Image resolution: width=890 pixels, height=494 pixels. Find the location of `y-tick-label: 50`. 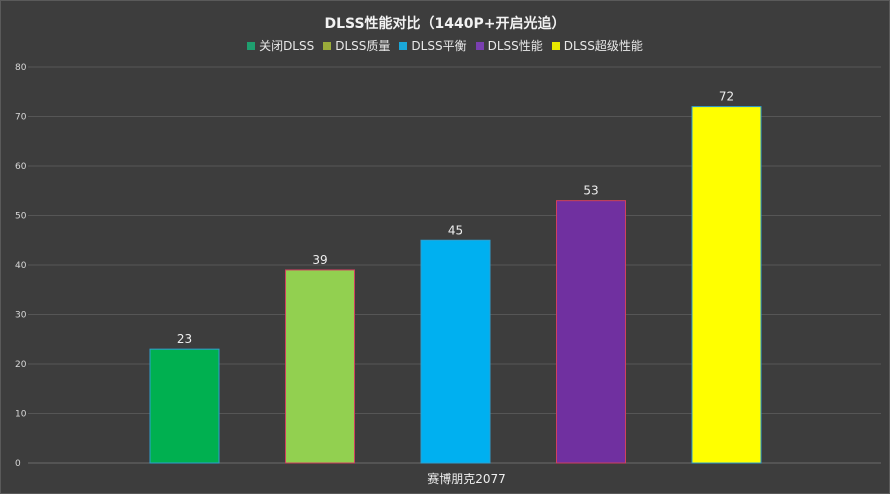

y-tick-label: 50 is located at coordinates (21, 217).